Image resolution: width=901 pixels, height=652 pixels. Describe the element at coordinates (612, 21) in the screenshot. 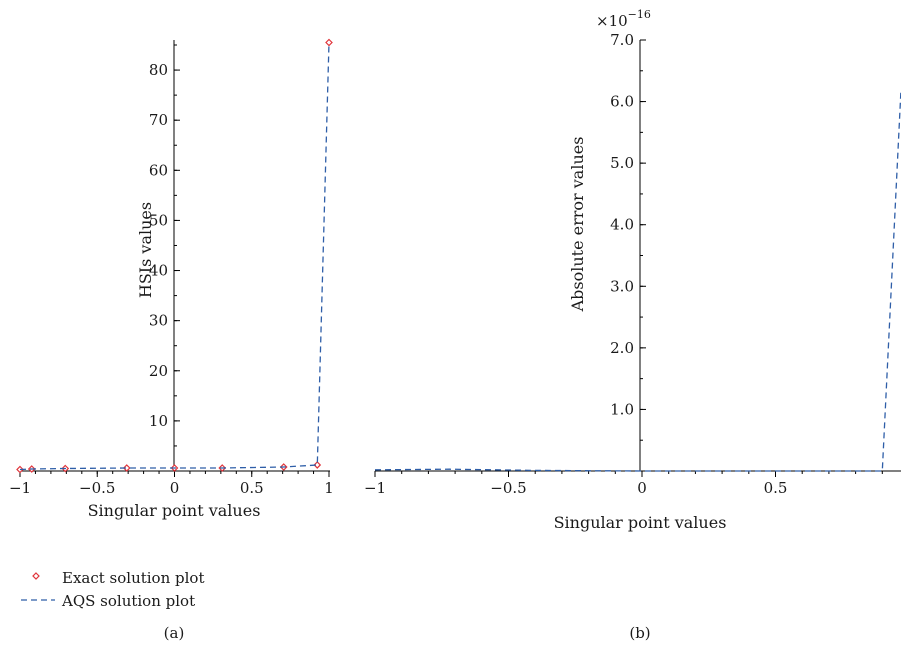

I see `y-scale-base-b: ×10` at that location.